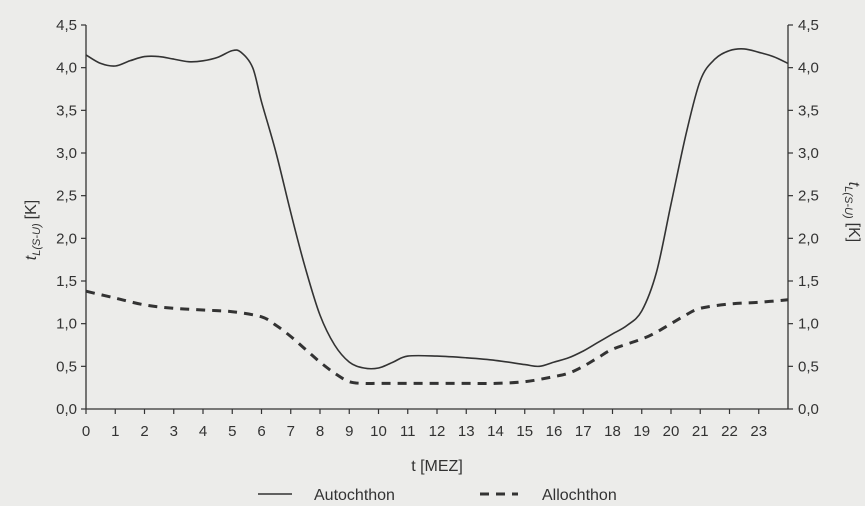 The image size is (865, 506). What do you see at coordinates (524, 431) in the screenshot?
I see `x-tick-label: 15` at bounding box center [524, 431].